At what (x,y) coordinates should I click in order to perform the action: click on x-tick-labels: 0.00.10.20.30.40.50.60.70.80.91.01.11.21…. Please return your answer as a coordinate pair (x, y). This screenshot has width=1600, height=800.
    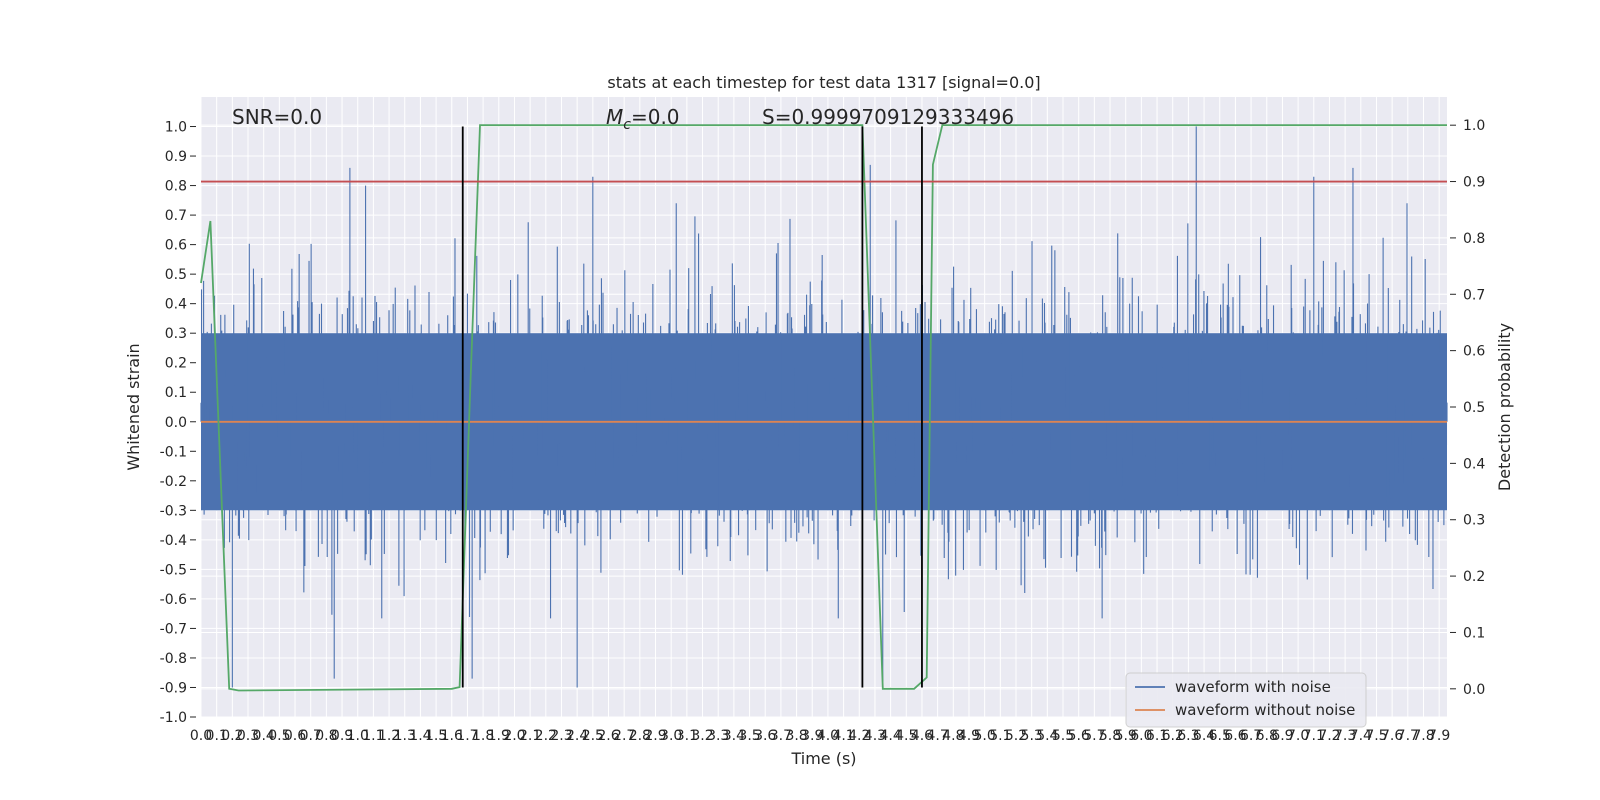
    Looking at the image, I should click on (820, 736).